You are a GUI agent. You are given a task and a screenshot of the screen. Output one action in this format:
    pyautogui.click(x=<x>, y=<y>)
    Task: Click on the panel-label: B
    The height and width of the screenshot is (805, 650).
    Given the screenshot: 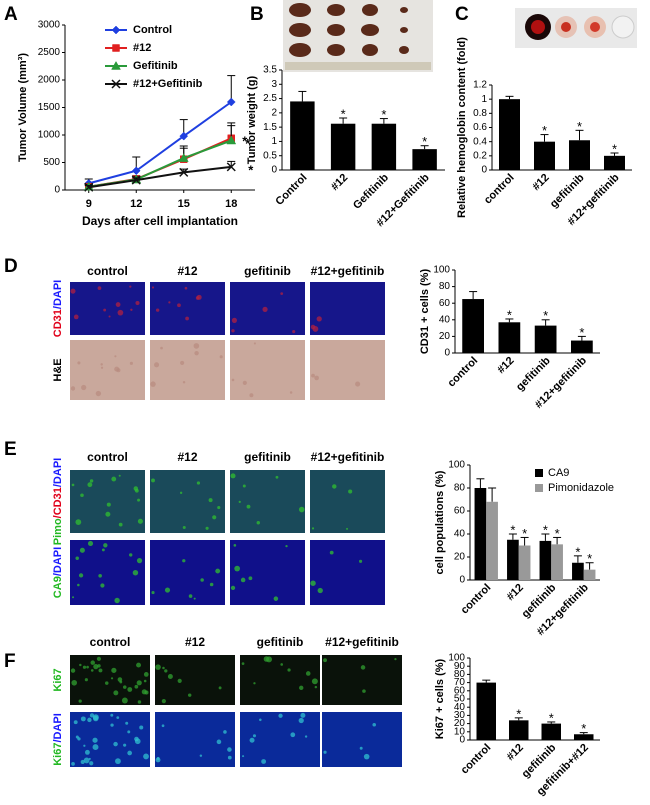 What is the action you would take?
    pyautogui.click(x=257, y=14)
    